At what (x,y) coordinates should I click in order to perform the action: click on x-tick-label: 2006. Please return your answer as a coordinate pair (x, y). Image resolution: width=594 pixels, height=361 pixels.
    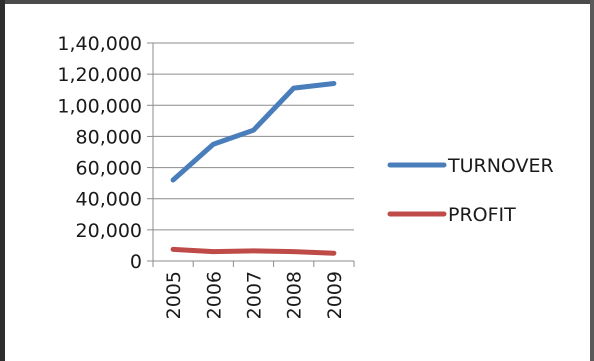
    Looking at the image, I should click on (214, 295).